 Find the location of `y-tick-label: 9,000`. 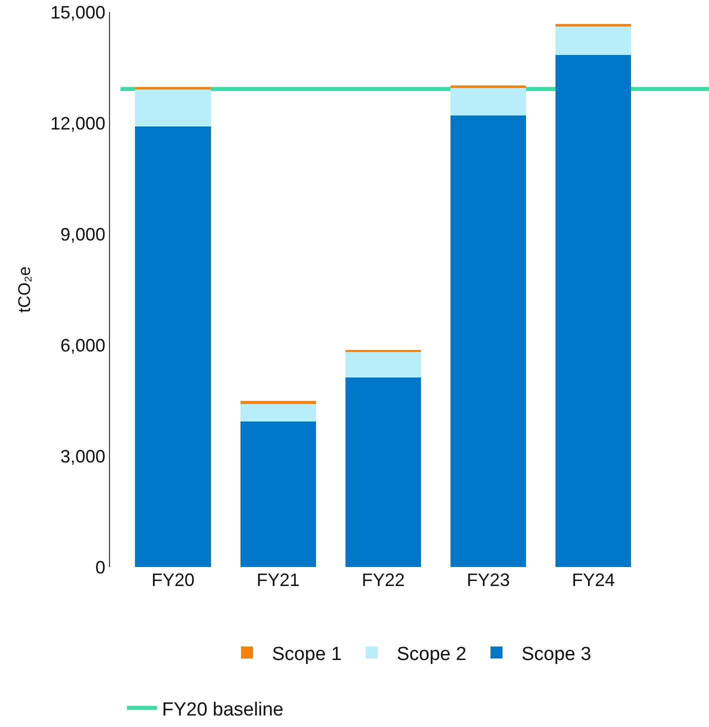

y-tick-label: 9,000 is located at coordinates (83, 234).